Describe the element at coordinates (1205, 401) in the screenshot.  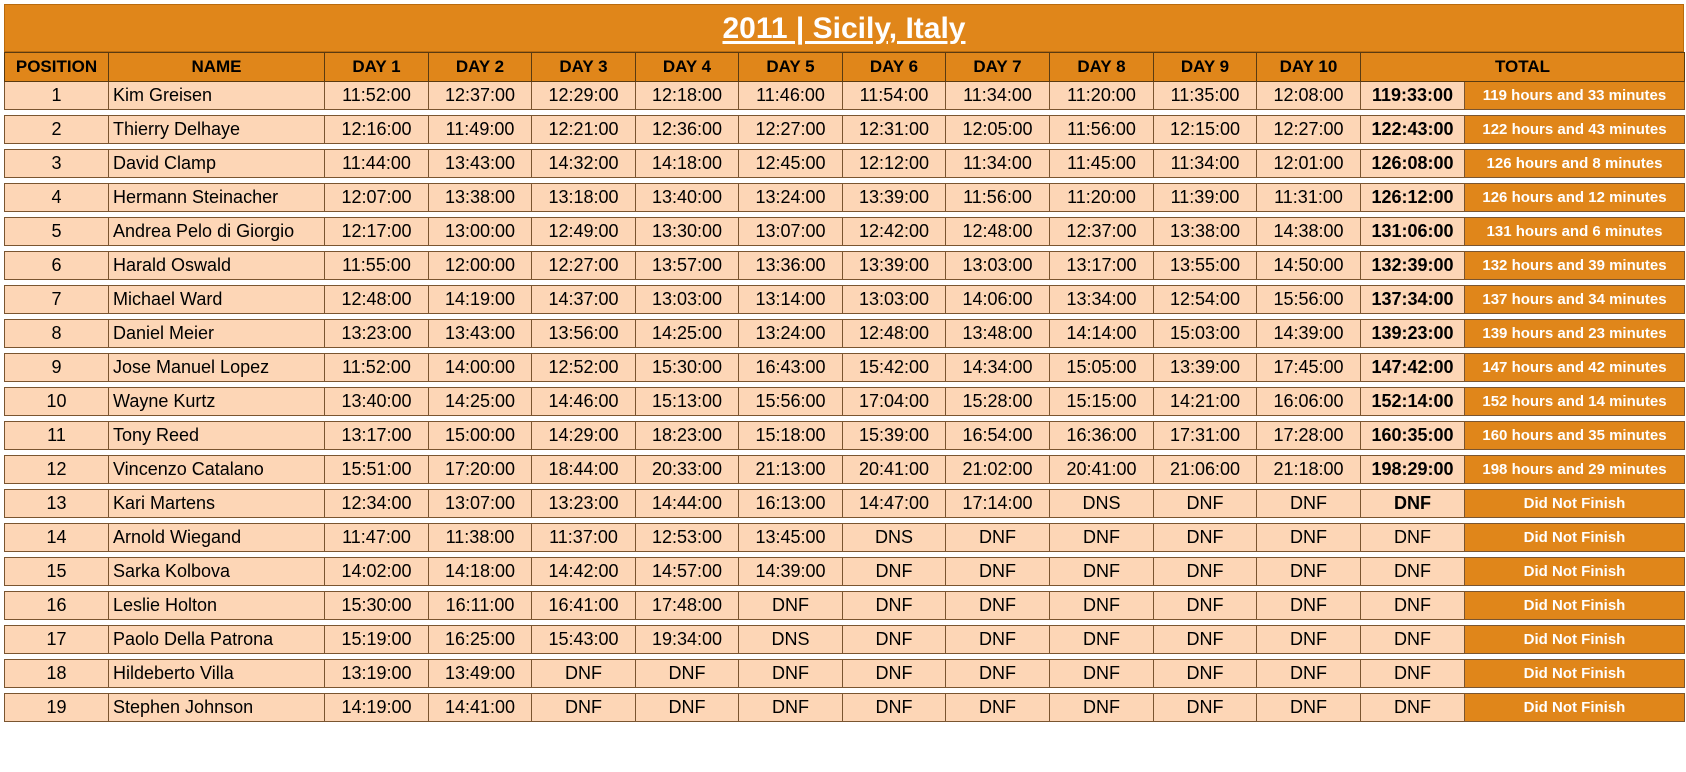
I see `day-9-cell: 14:21:00` at that location.